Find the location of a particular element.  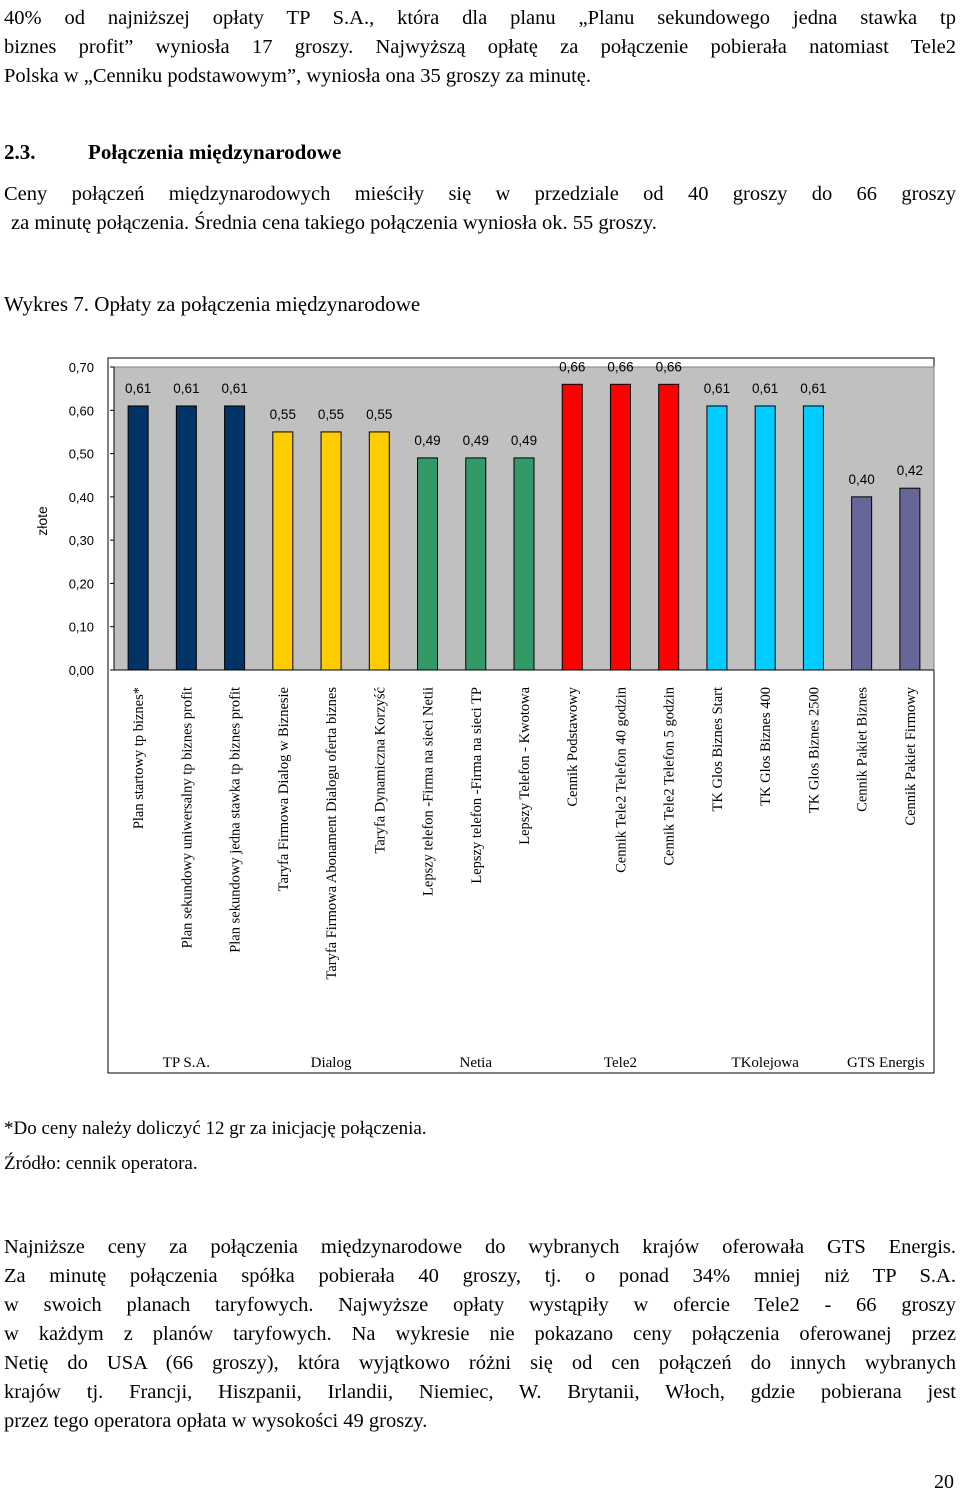

category-label: TK Glos Biznes 2500 is located at coordinates (814, 750).